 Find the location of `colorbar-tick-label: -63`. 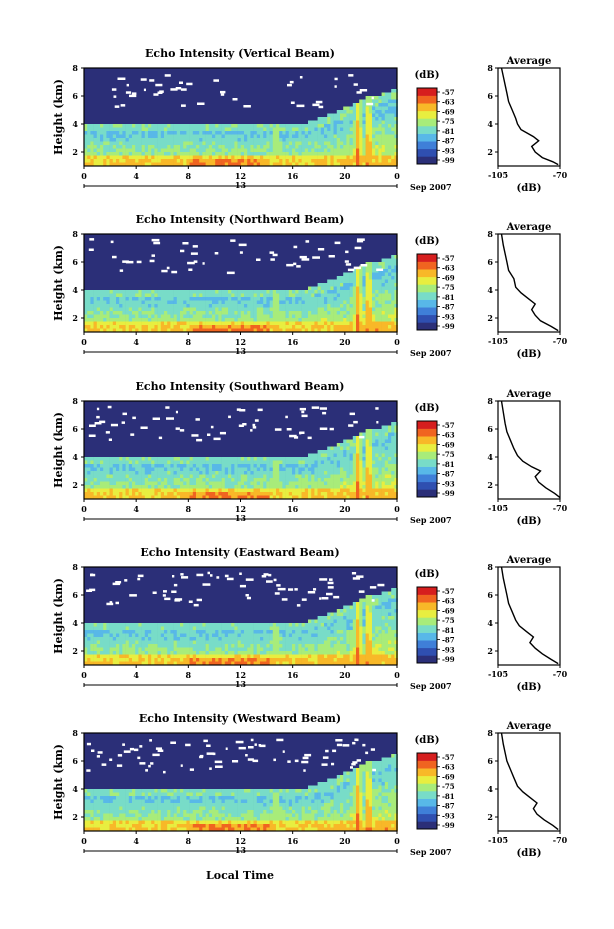

colorbar-tick-label: -63 is located at coordinates (448, 268).